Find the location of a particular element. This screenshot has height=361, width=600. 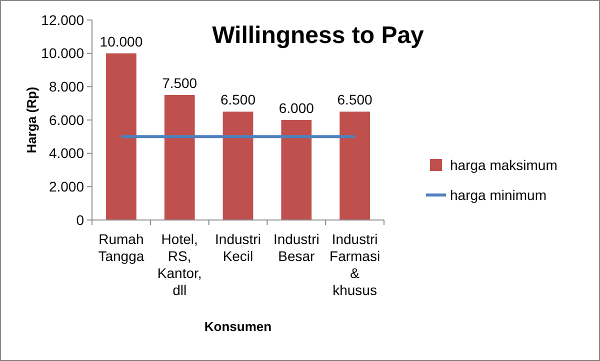

x-tick-label: Rumah Tangga is located at coordinates (121, 247).